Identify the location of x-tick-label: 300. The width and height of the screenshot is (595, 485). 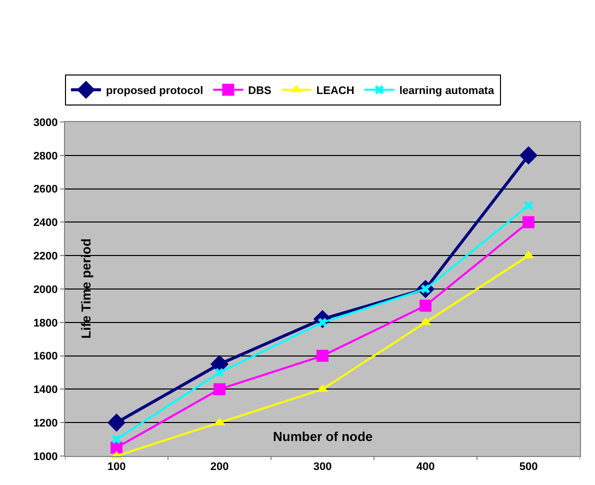
(322, 467).